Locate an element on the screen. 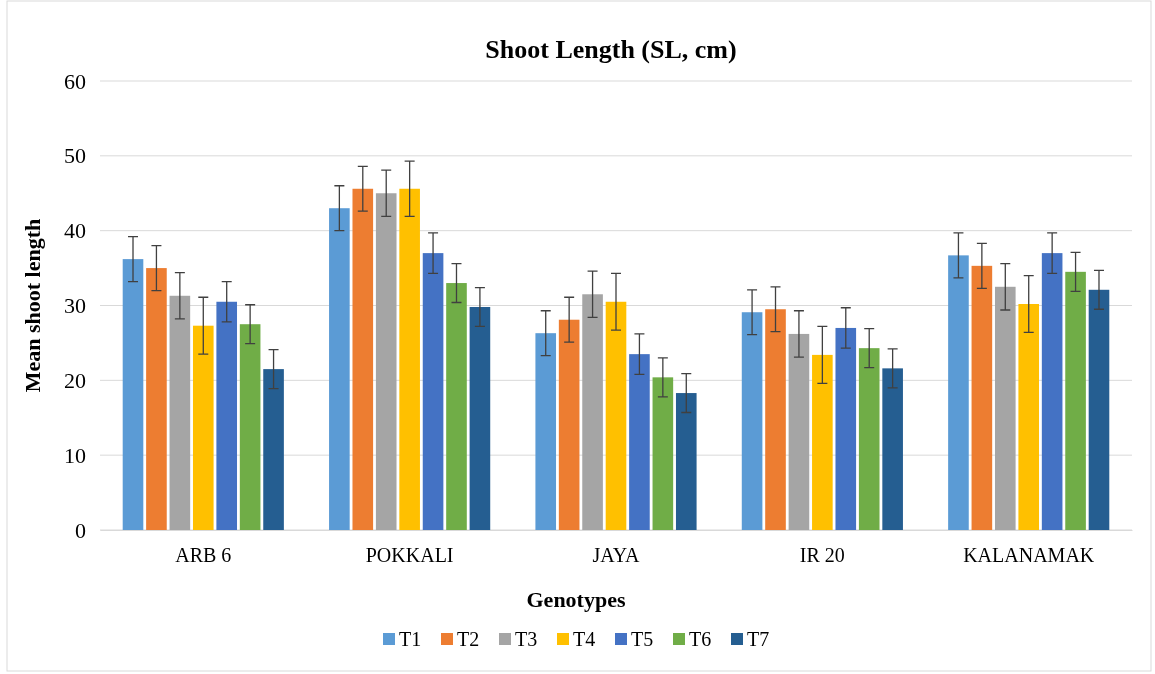 The height and width of the screenshot is (674, 1155). legend-label: T6 is located at coordinates (700, 639).